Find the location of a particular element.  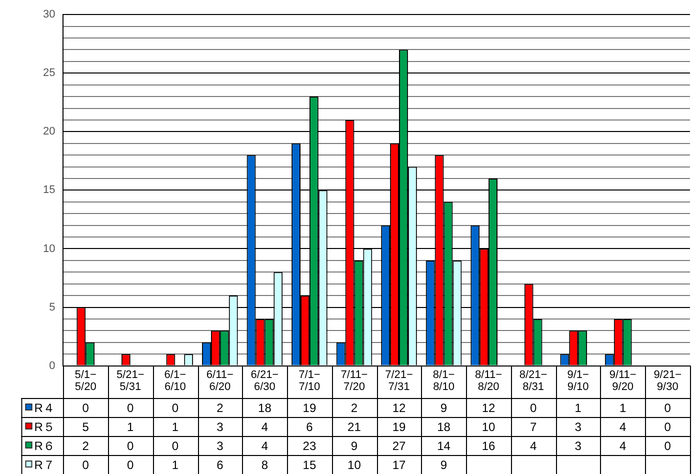

data-label: 5 is located at coordinates (86, 427).